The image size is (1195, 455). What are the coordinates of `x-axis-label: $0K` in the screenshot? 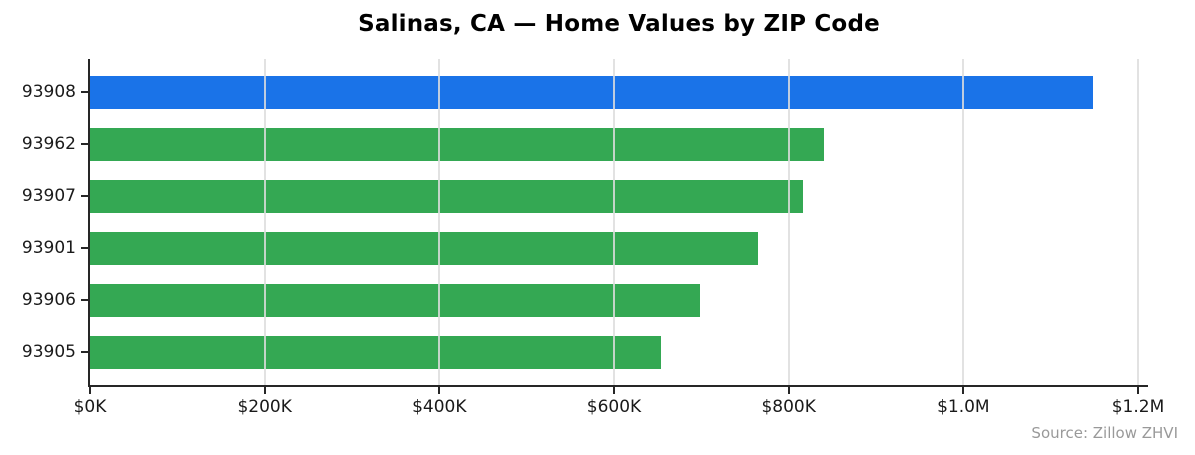 It's located at (90, 407).